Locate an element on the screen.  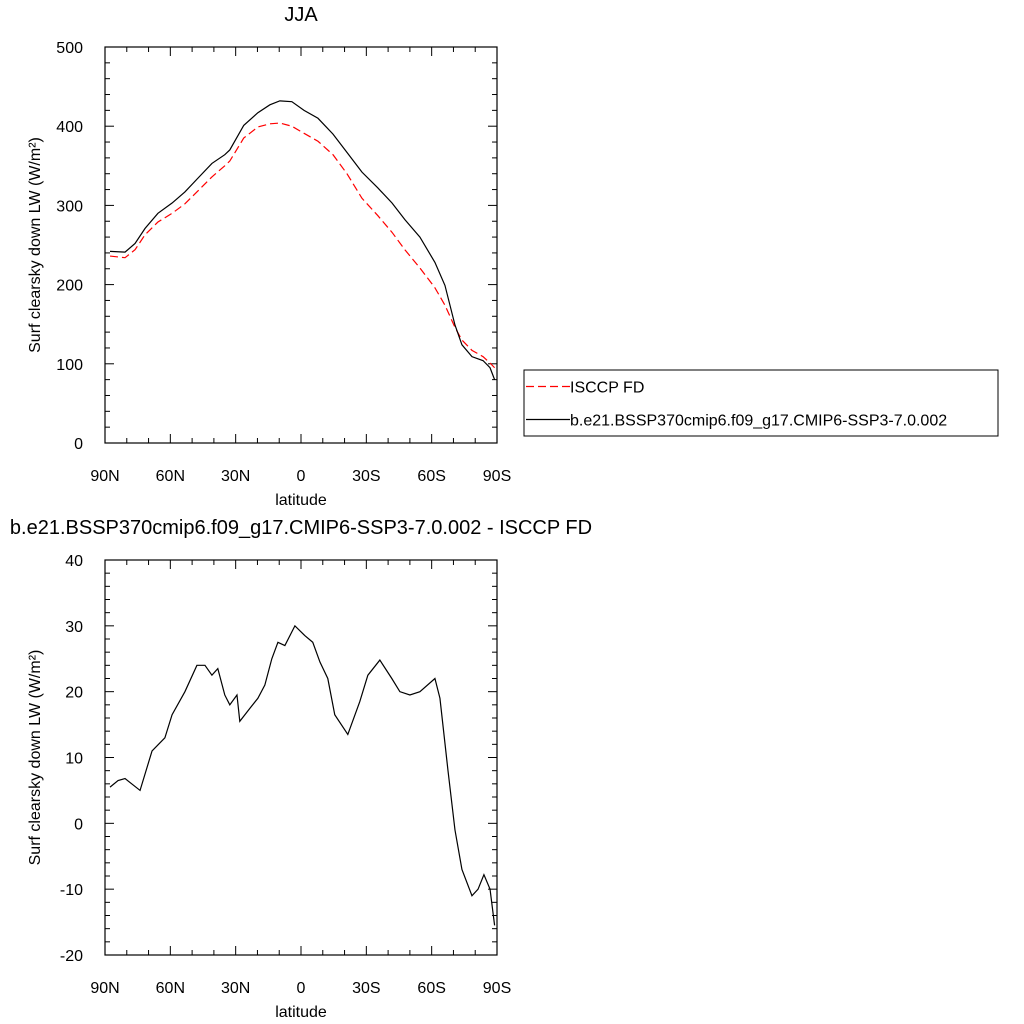
y-tick-label: 30 is located at coordinates (74, 627).